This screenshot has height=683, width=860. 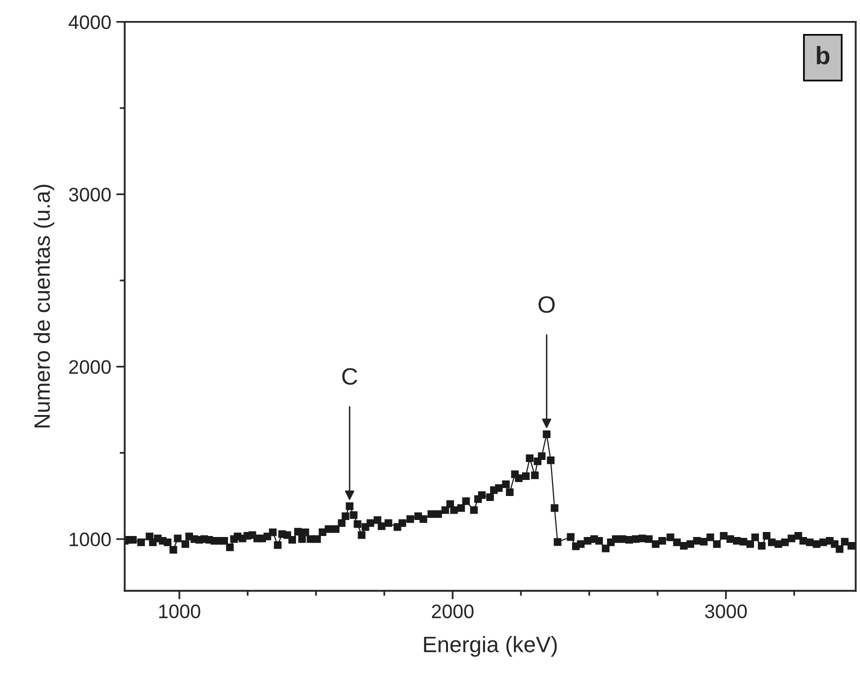 What do you see at coordinates (546, 304) in the screenshot?
I see `annotation: O` at bounding box center [546, 304].